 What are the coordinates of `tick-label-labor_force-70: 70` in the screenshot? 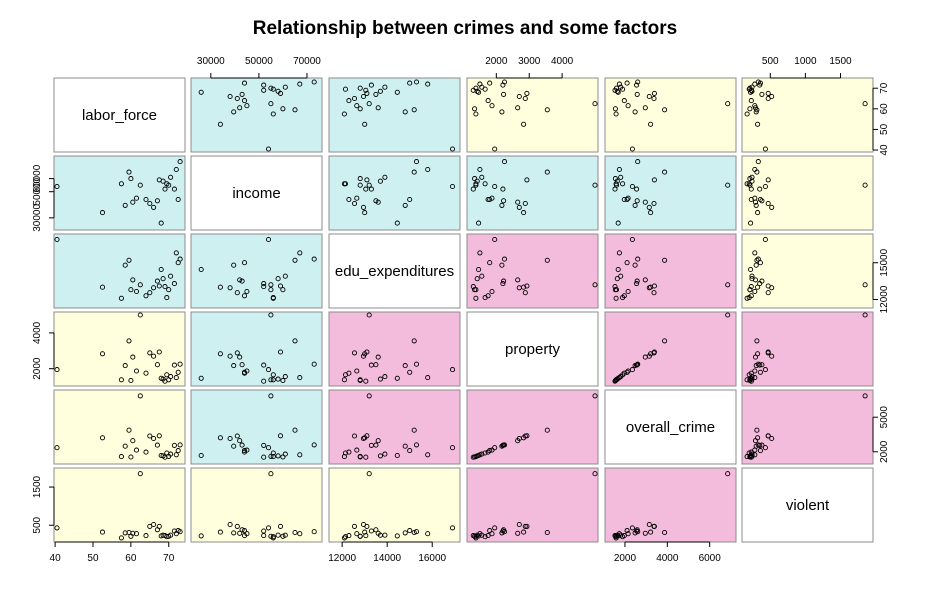 It's located at (169, 558).